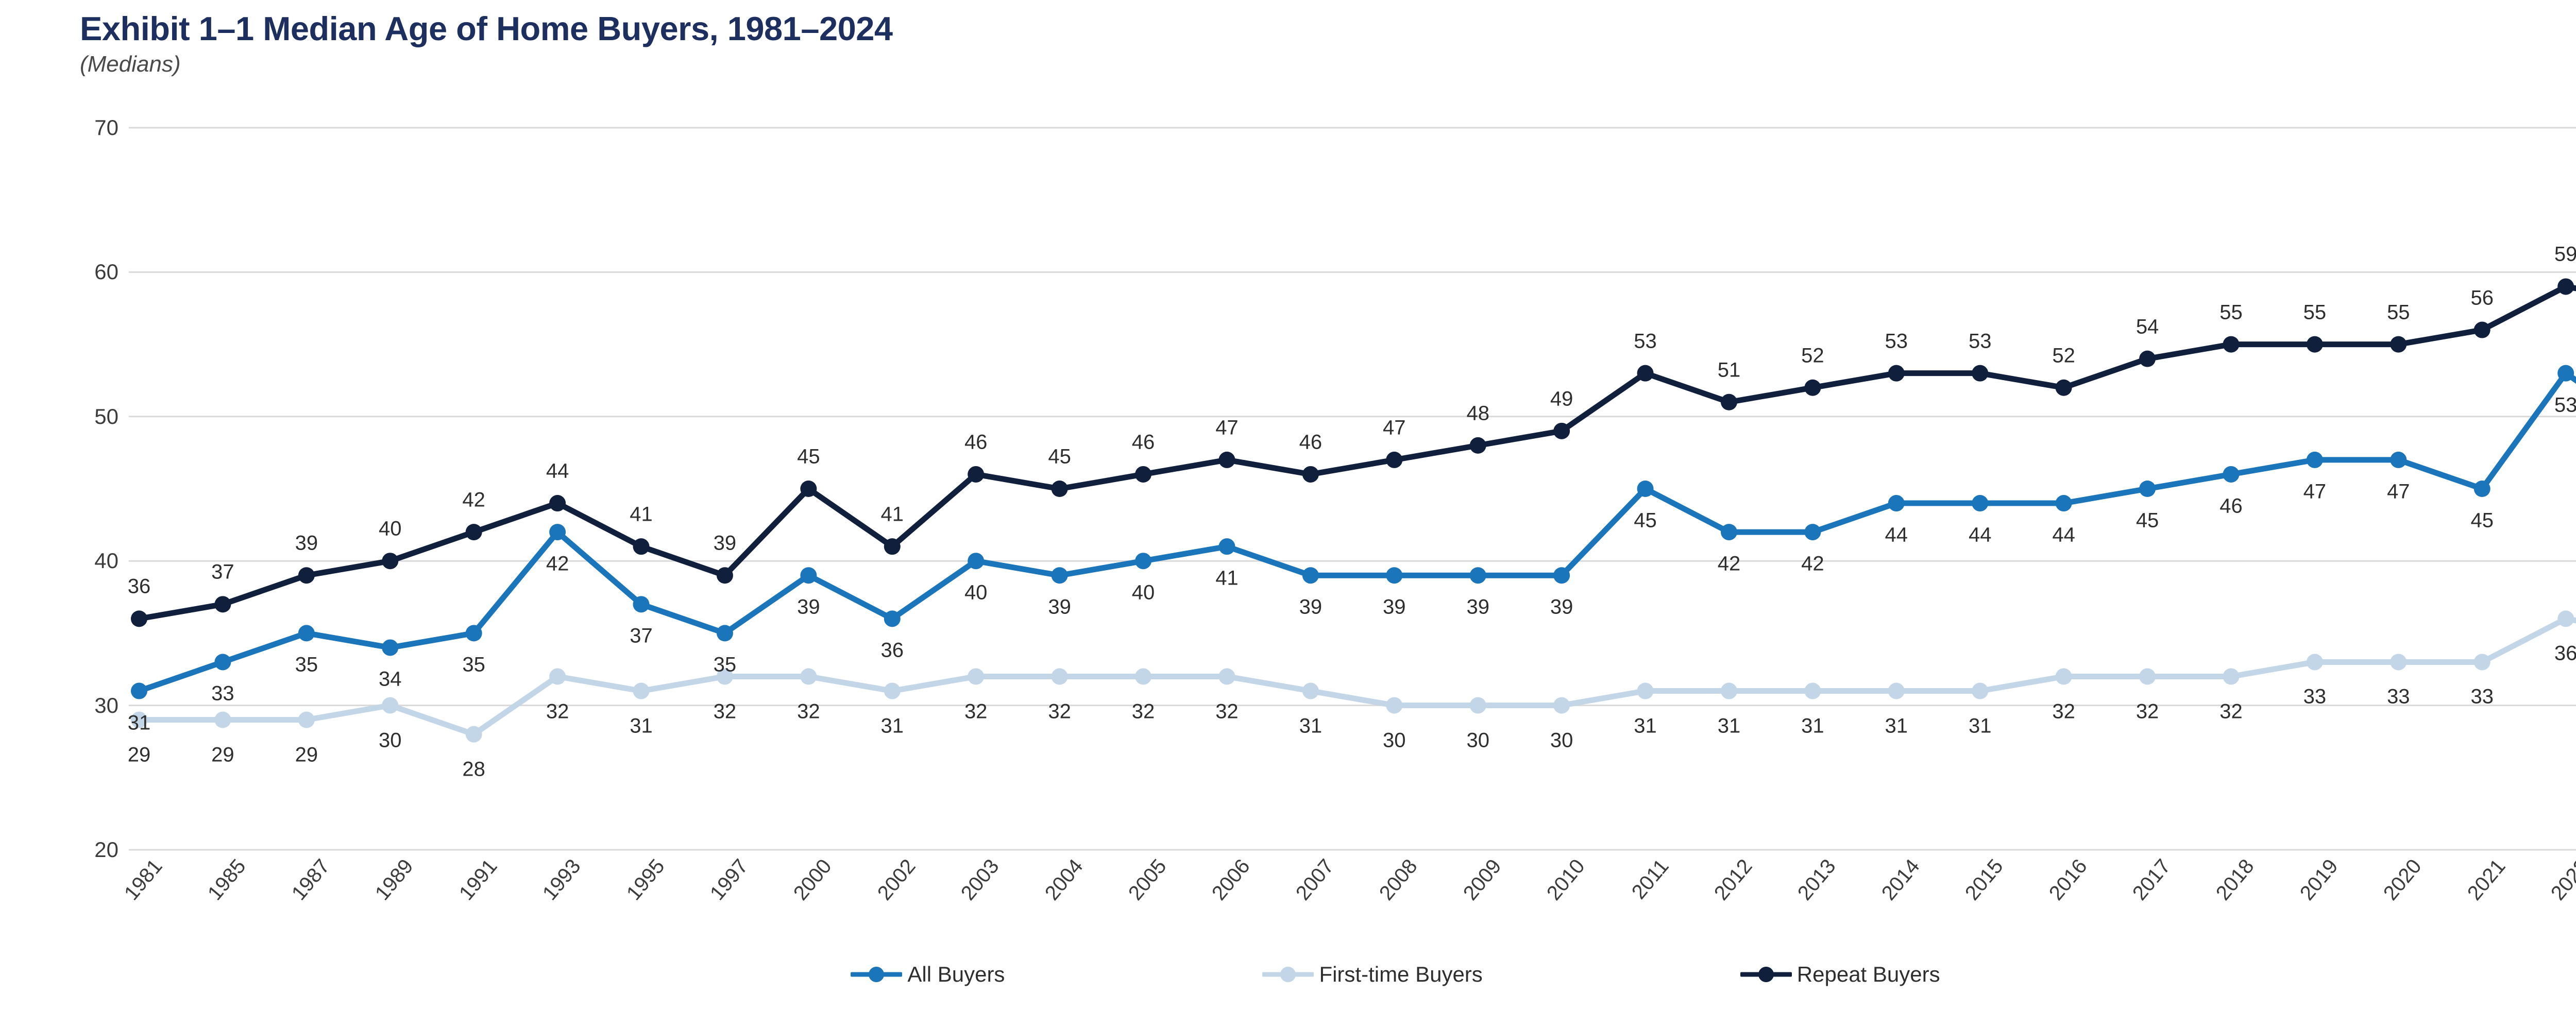  I want to click on x-axis-tick-label: 2002, so click(896, 880).